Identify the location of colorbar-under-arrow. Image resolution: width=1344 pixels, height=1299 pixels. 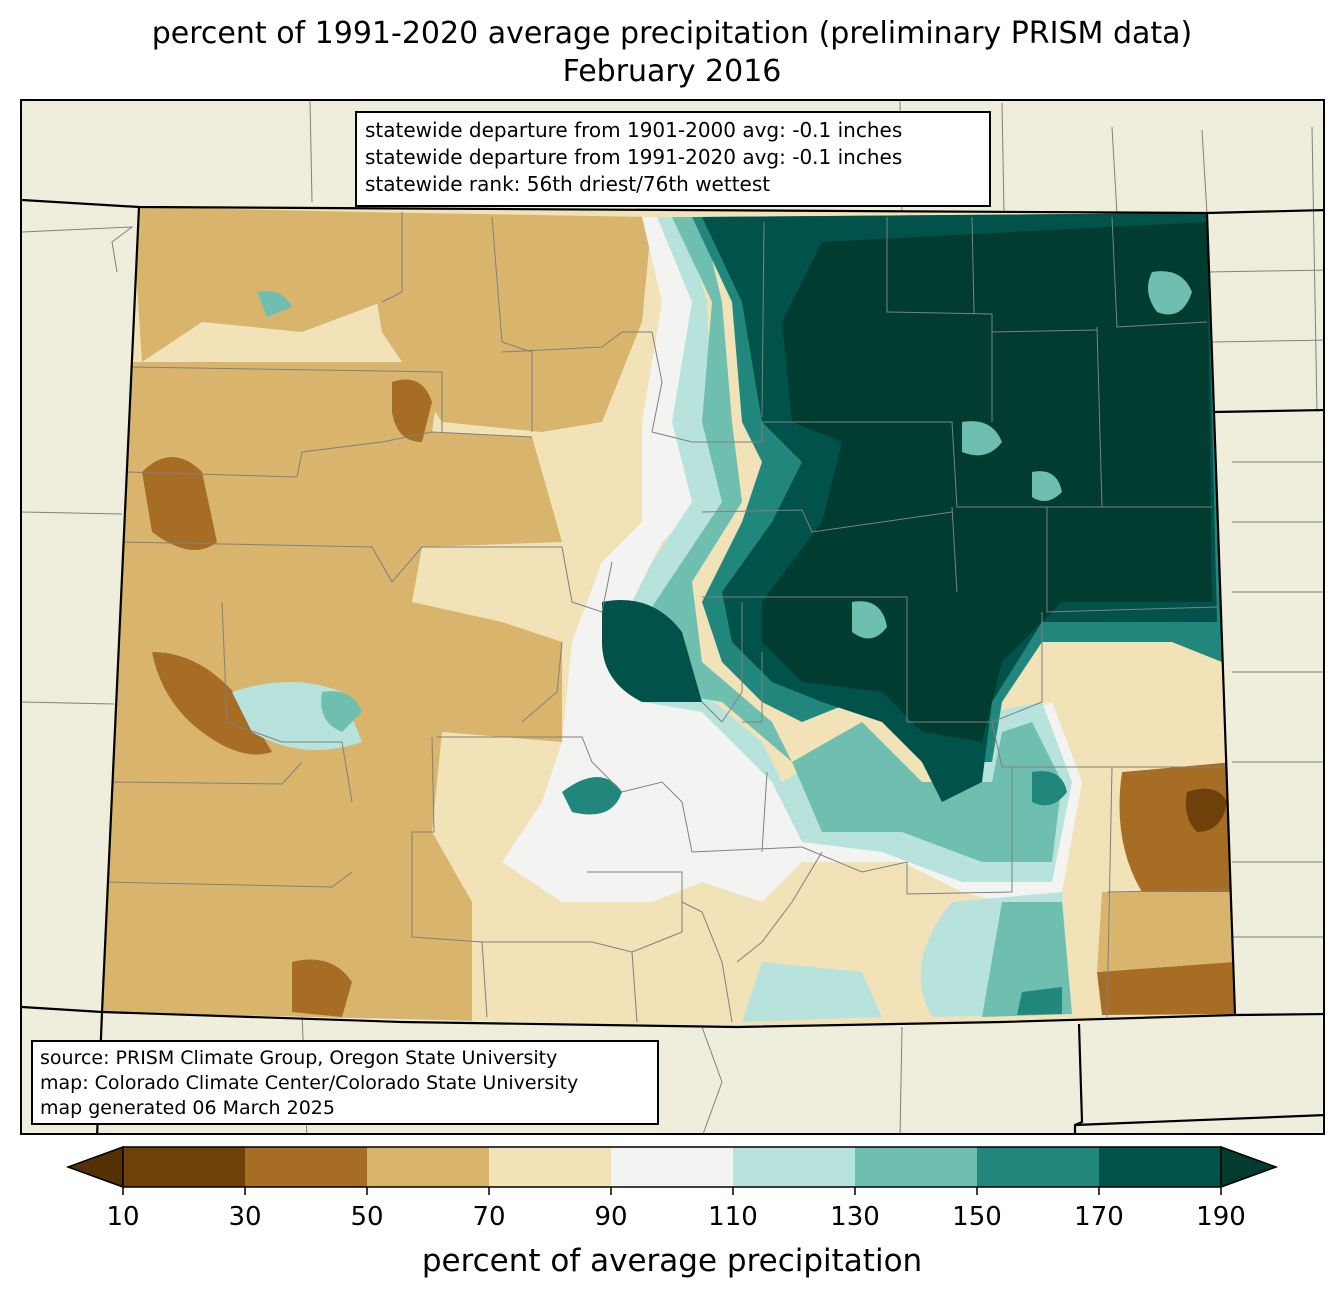
(94, 1167).